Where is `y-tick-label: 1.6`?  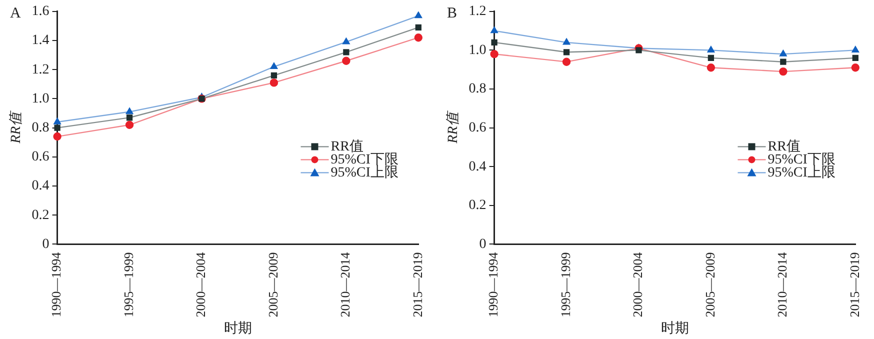 y-tick-label: 1.6 is located at coordinates (41, 12).